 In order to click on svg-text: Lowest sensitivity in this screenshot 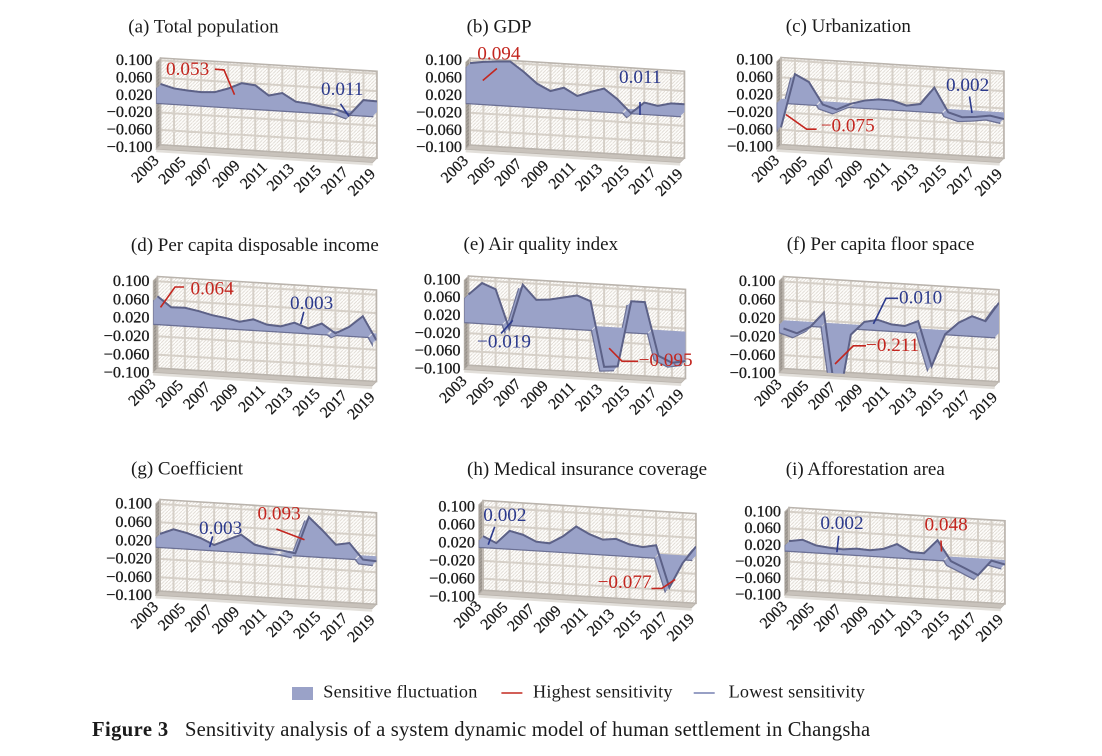, I will do `click(797, 692)`.